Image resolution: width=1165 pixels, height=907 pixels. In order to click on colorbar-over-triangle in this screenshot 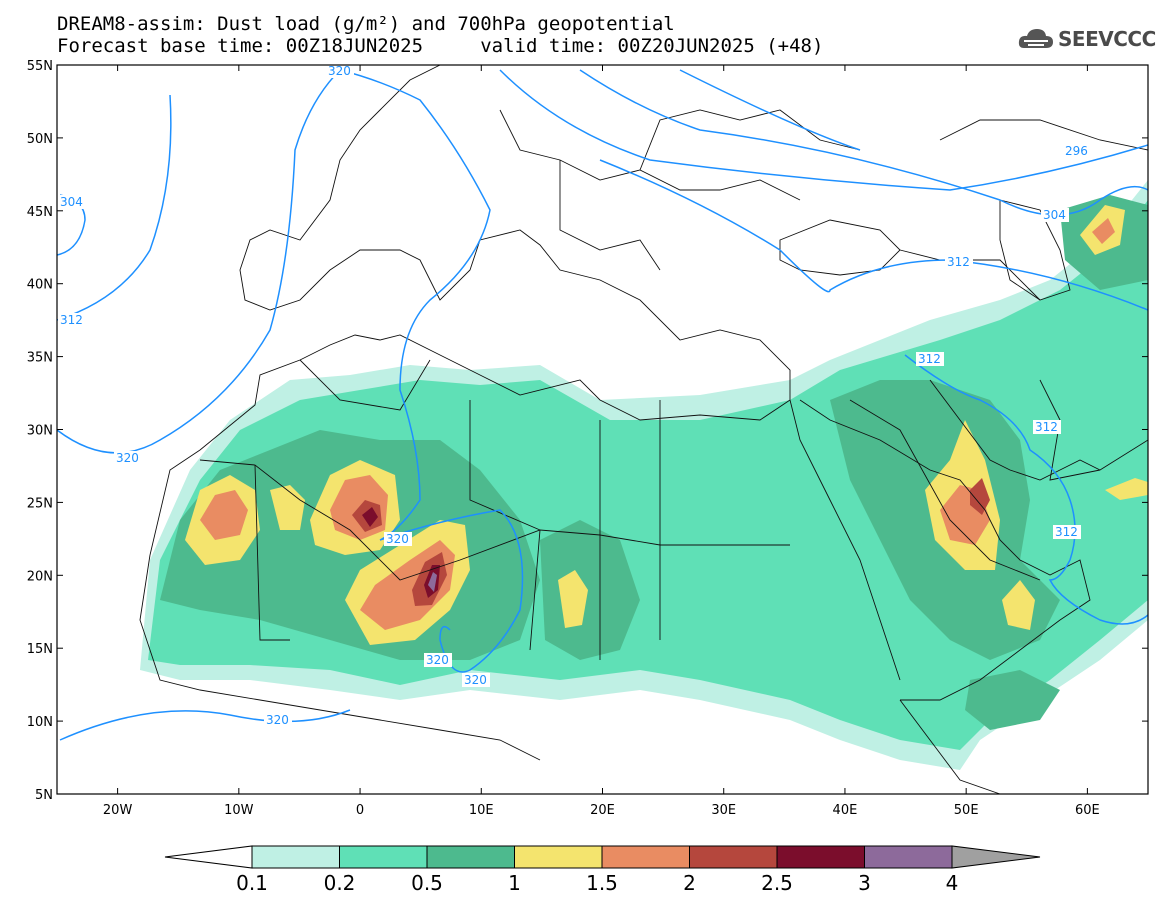, I will do `click(996, 857)`.